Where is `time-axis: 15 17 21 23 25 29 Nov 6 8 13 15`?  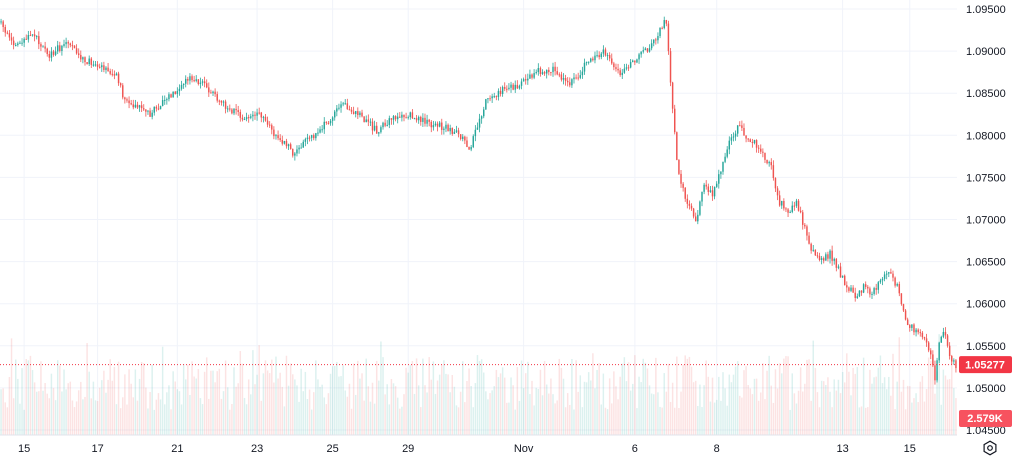
time-axis: 15 17 21 23 25 29 Nov 6 8 13 15 is located at coordinates (467, 449).